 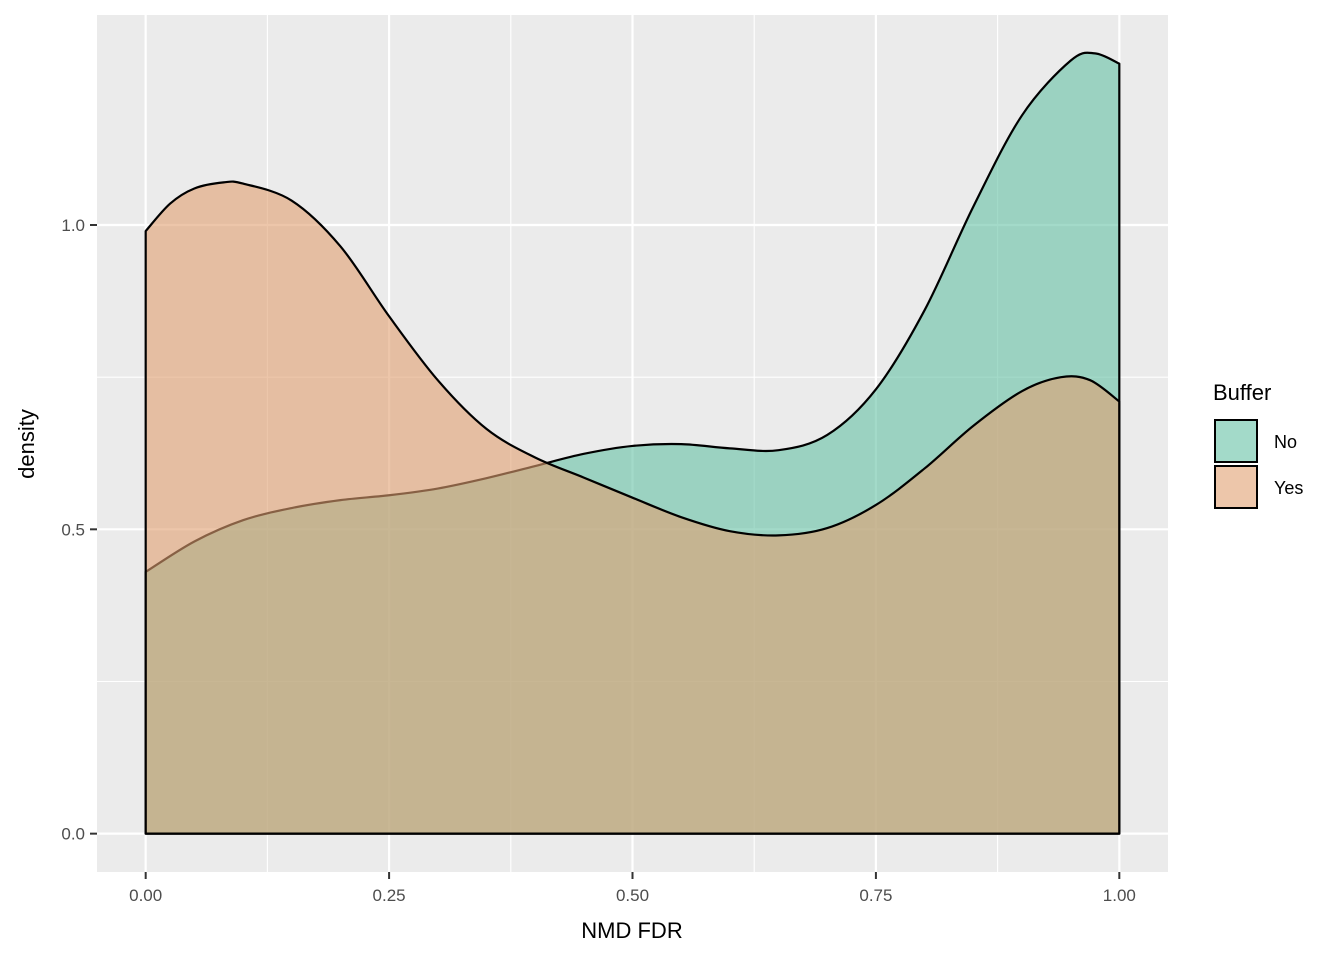 I want to click on legend-label-yes: Yes, so click(x=1288, y=488).